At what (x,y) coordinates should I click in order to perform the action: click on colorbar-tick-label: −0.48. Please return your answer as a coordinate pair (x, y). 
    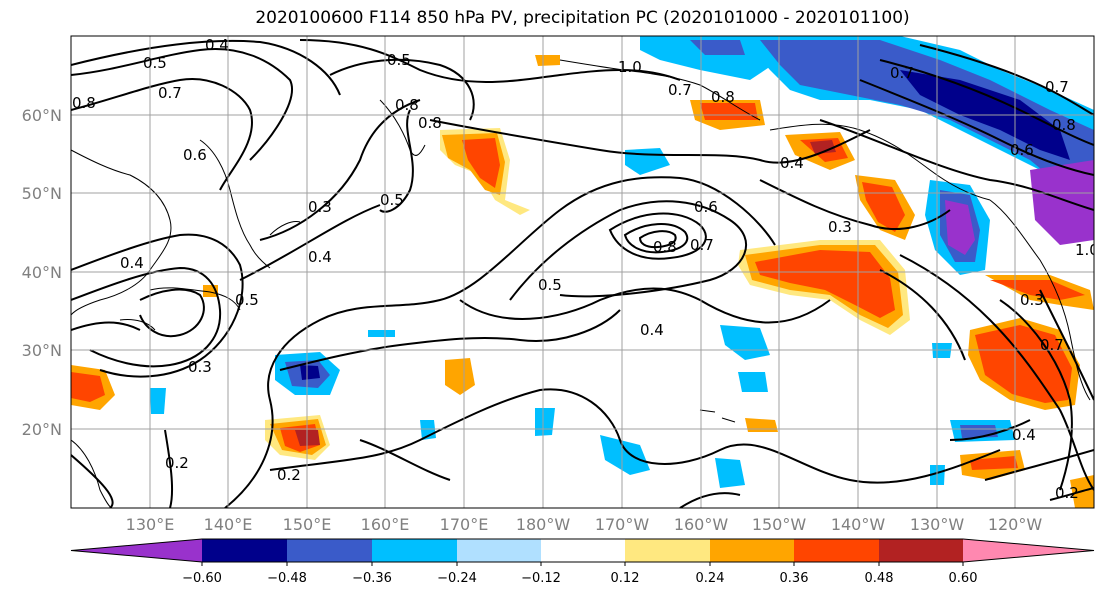
    Looking at the image, I should click on (287, 578).